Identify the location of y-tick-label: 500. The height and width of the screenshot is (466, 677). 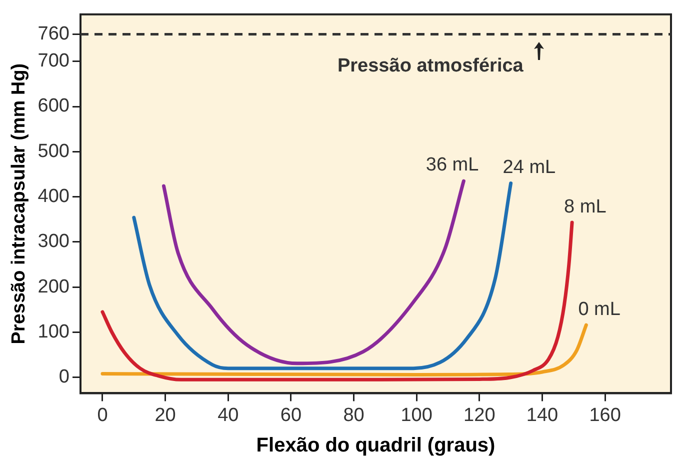
(54, 151).